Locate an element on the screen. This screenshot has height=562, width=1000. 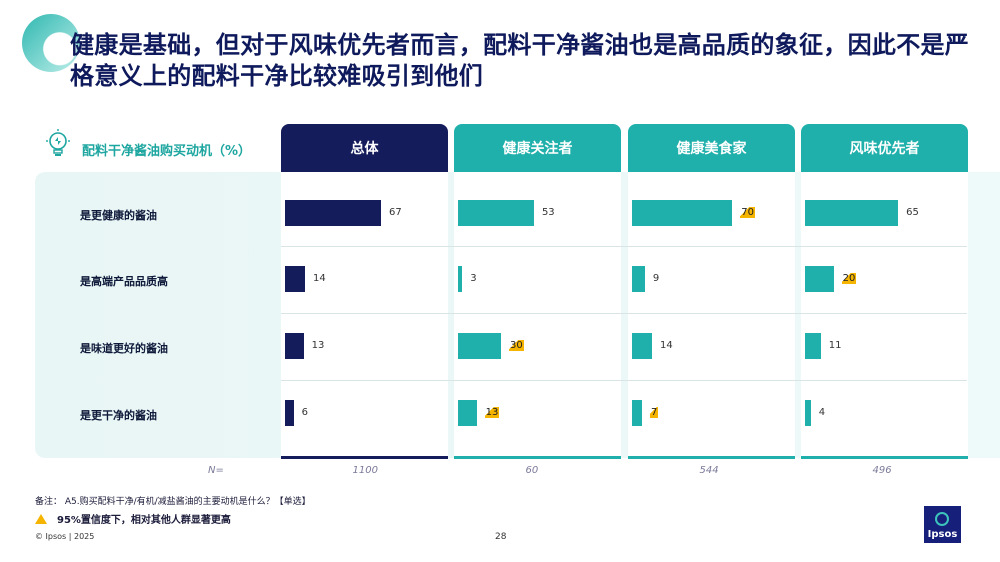
sample-size: 1100 is located at coordinates (365, 470).